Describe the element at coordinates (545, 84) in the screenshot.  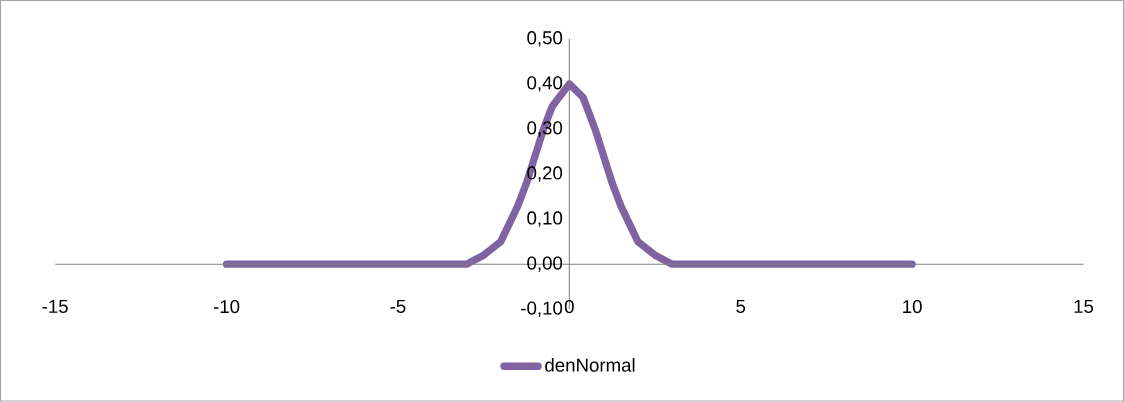
I see `y-tick-label: 0,40` at that location.